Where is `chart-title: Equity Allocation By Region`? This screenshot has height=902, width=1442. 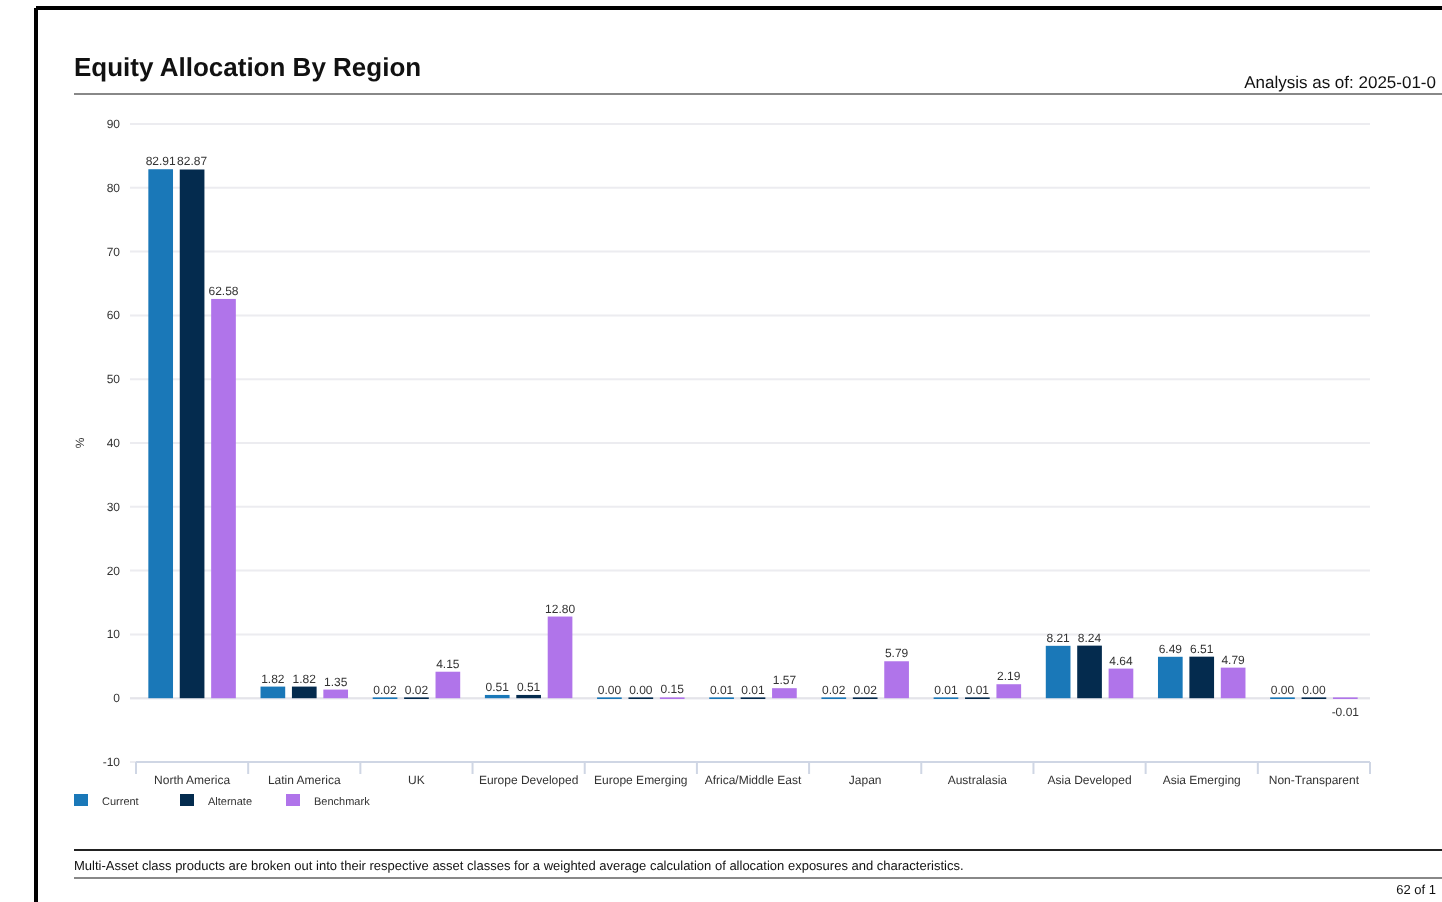 chart-title: Equity Allocation By Region is located at coordinates (248, 67).